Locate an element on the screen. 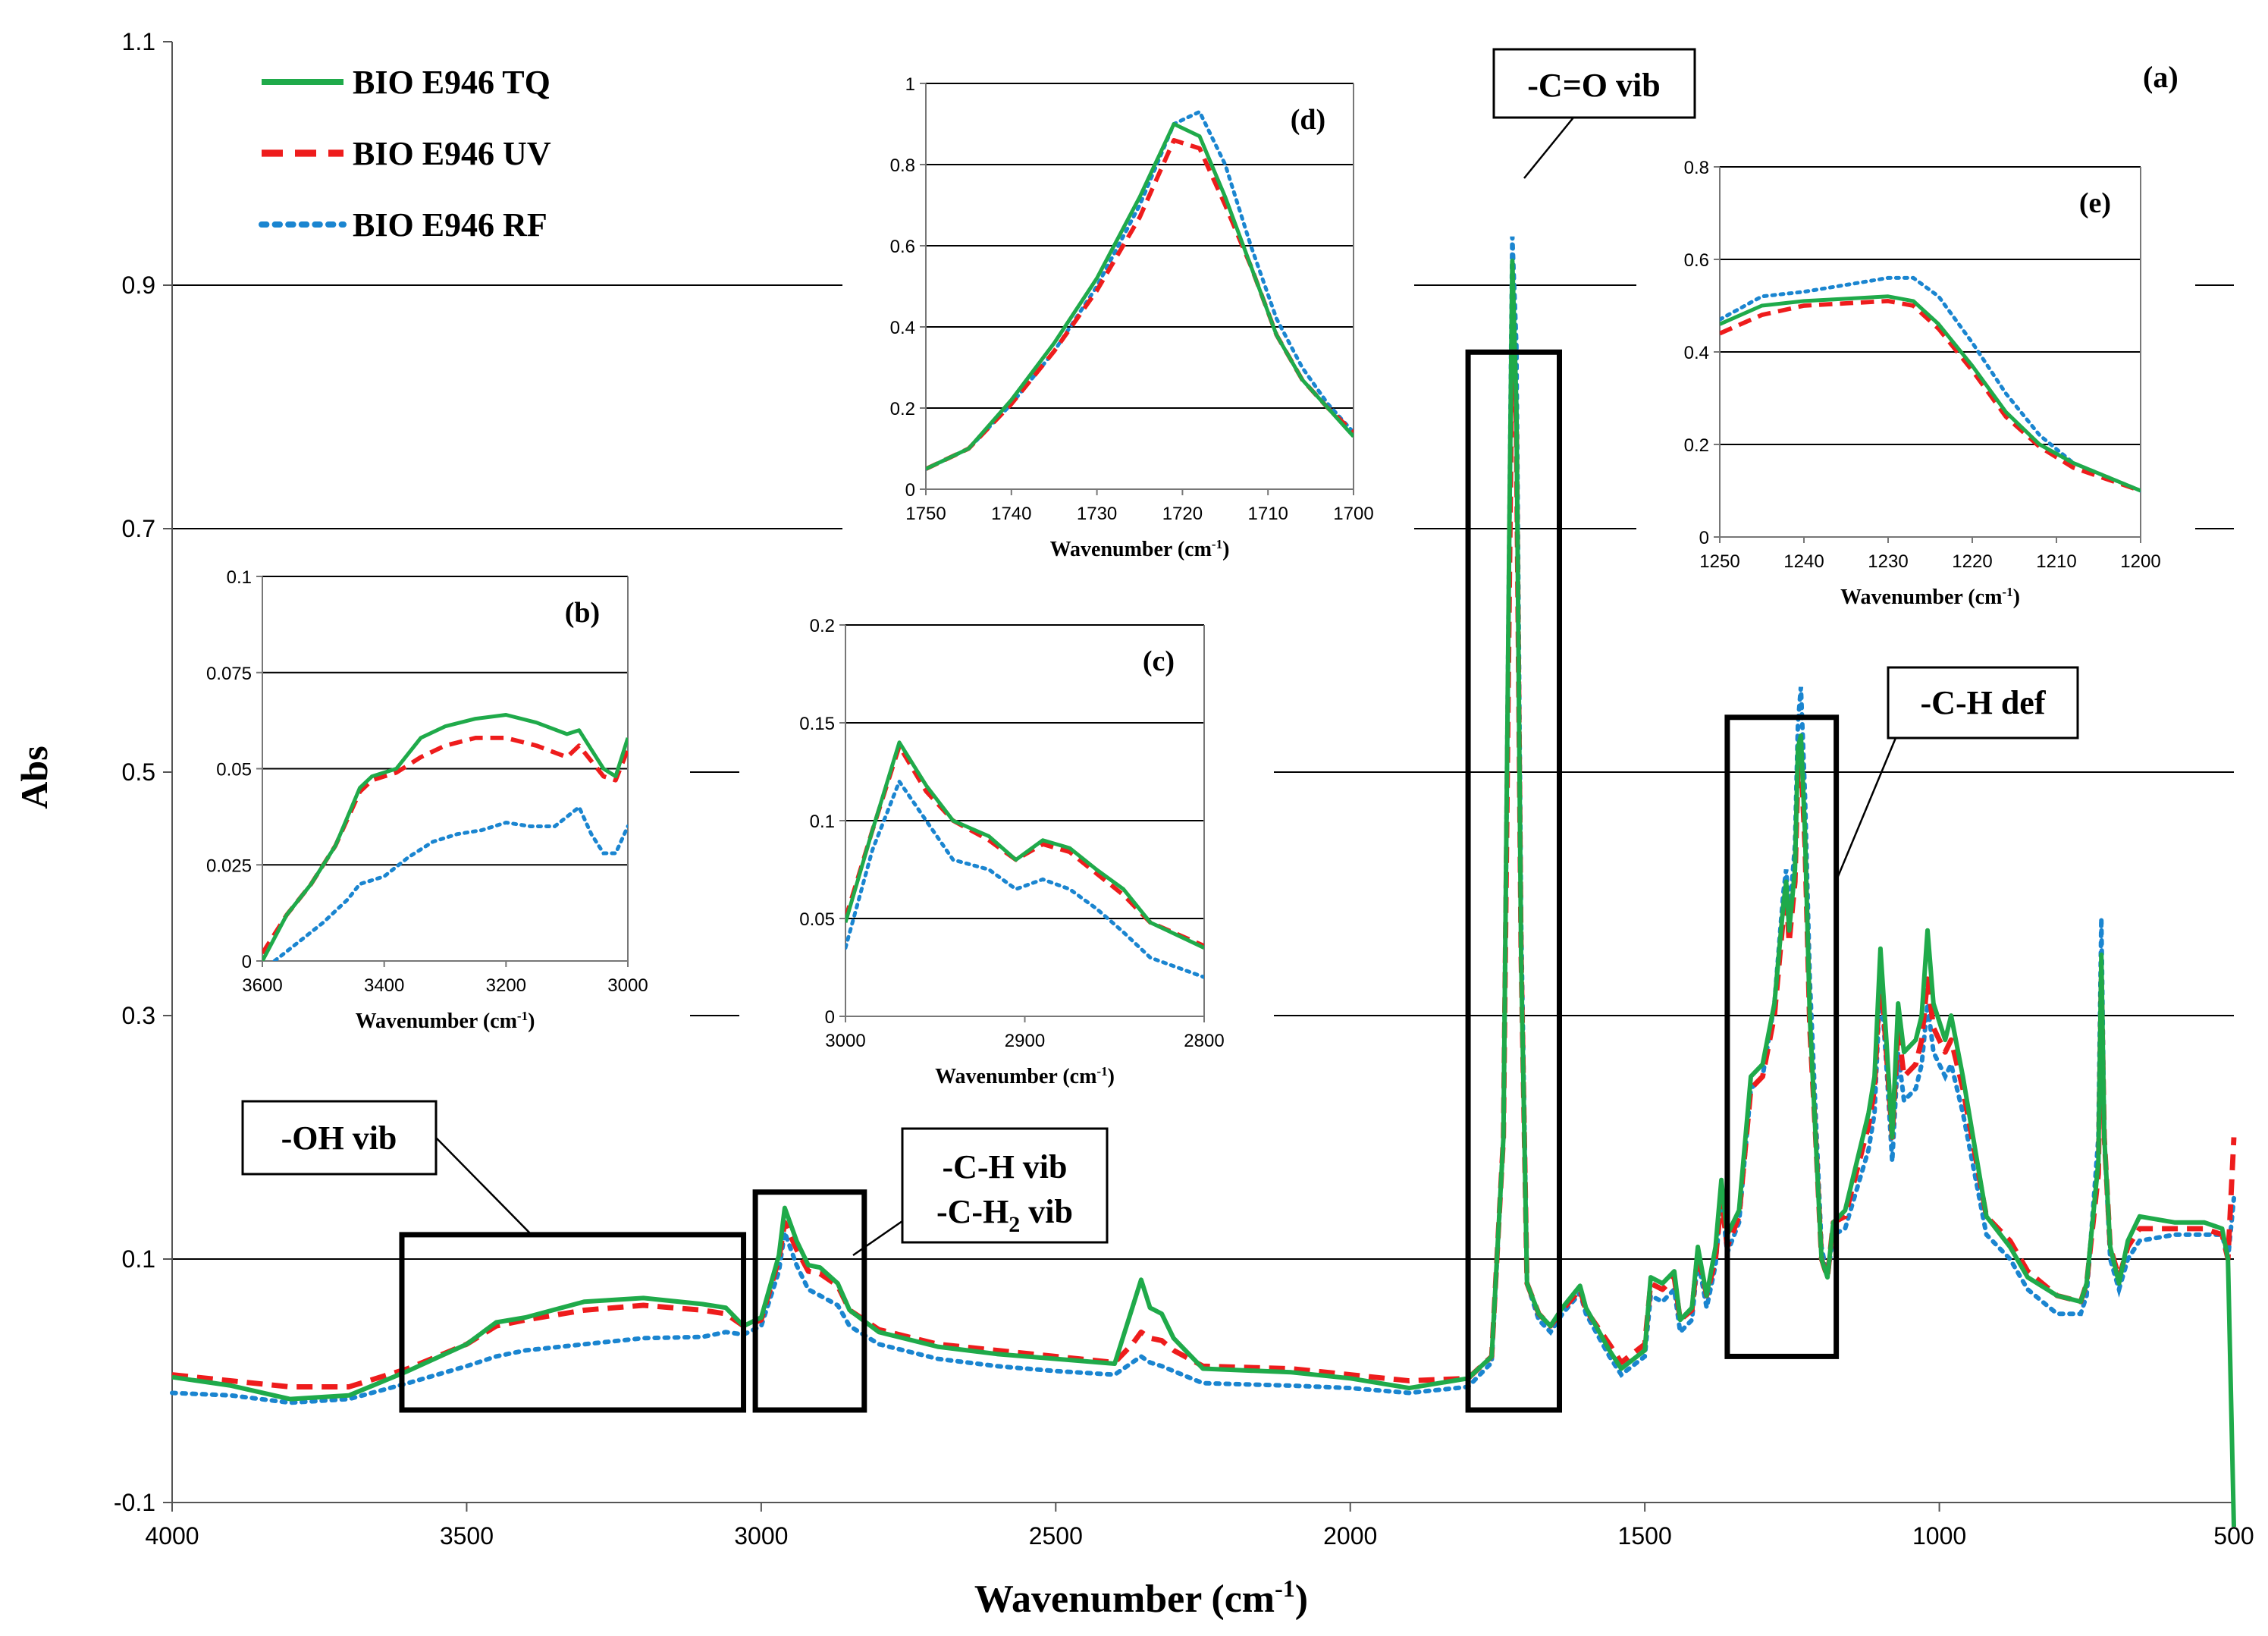 The height and width of the screenshot is (1636, 2268). y-tick-label: 0.3 is located at coordinates (138, 1016).